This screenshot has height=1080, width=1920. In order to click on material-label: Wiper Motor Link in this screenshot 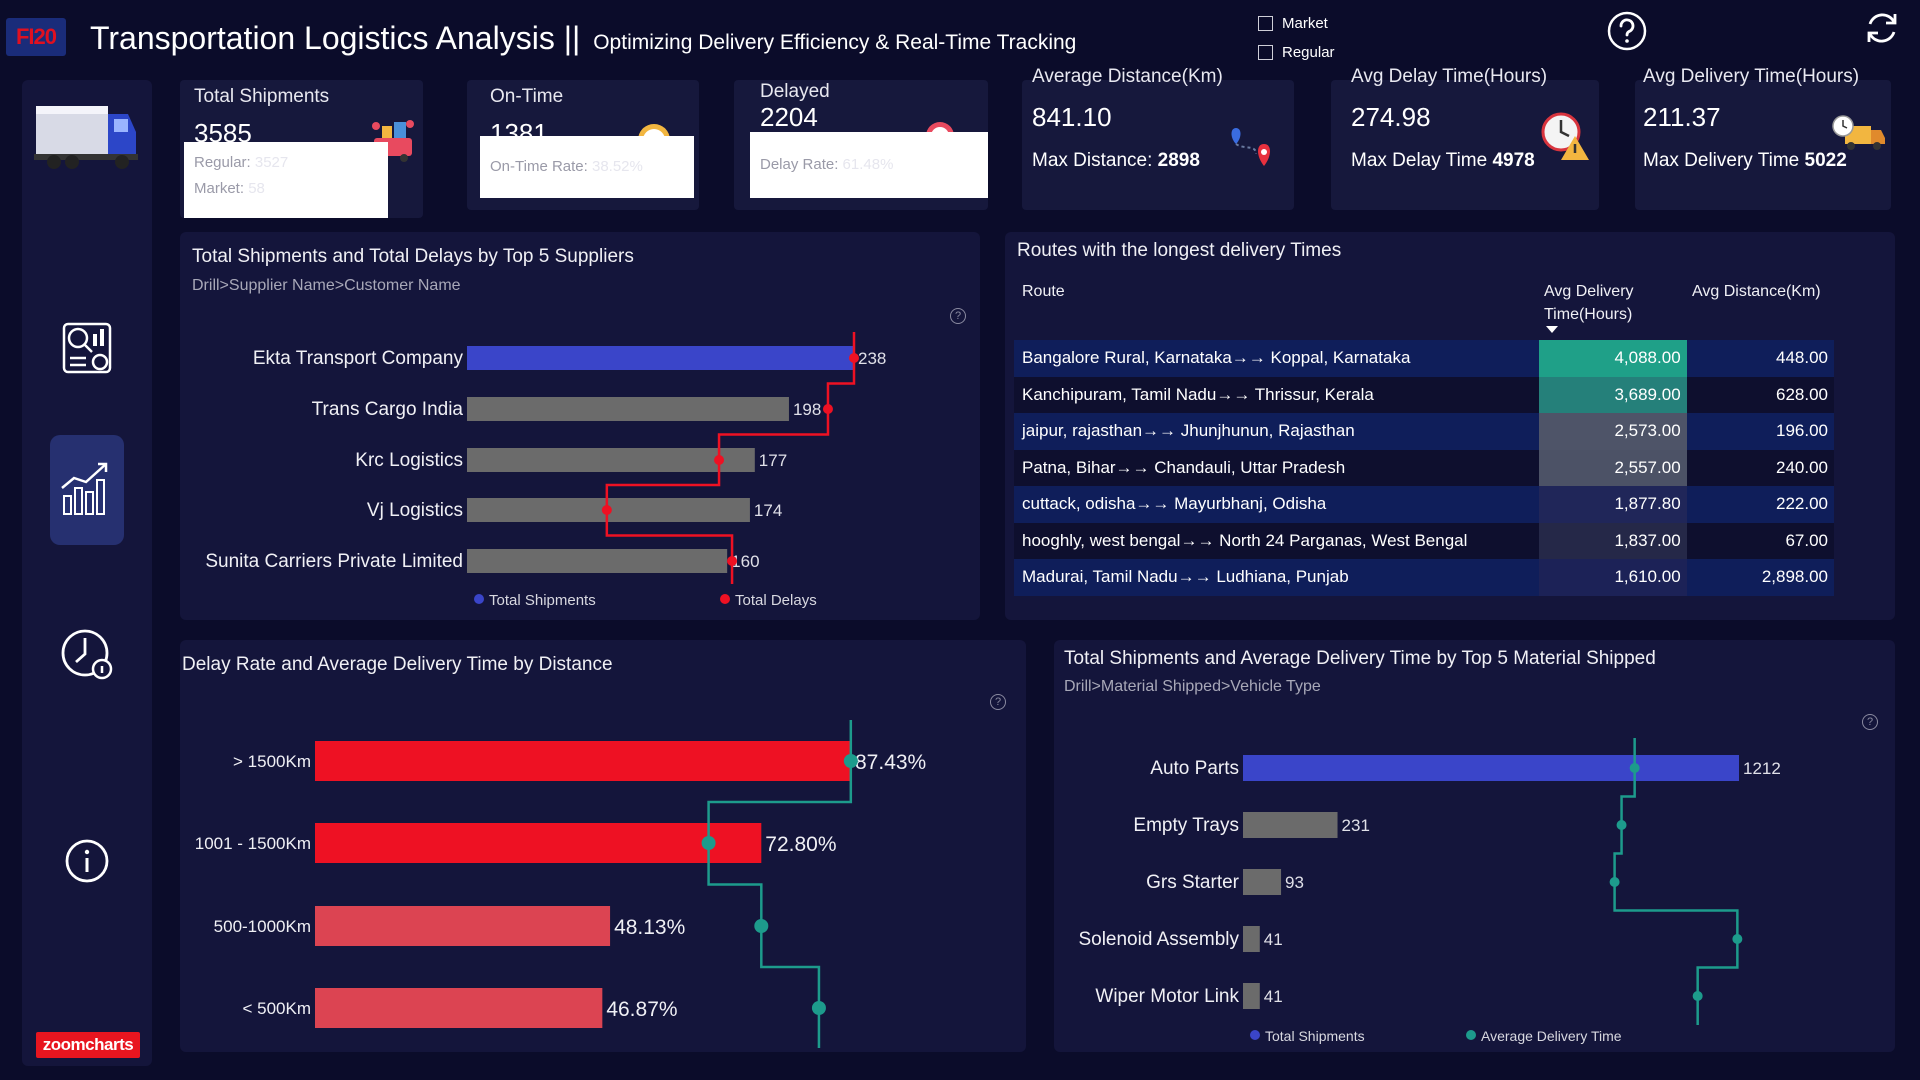, I will do `click(1167, 996)`.